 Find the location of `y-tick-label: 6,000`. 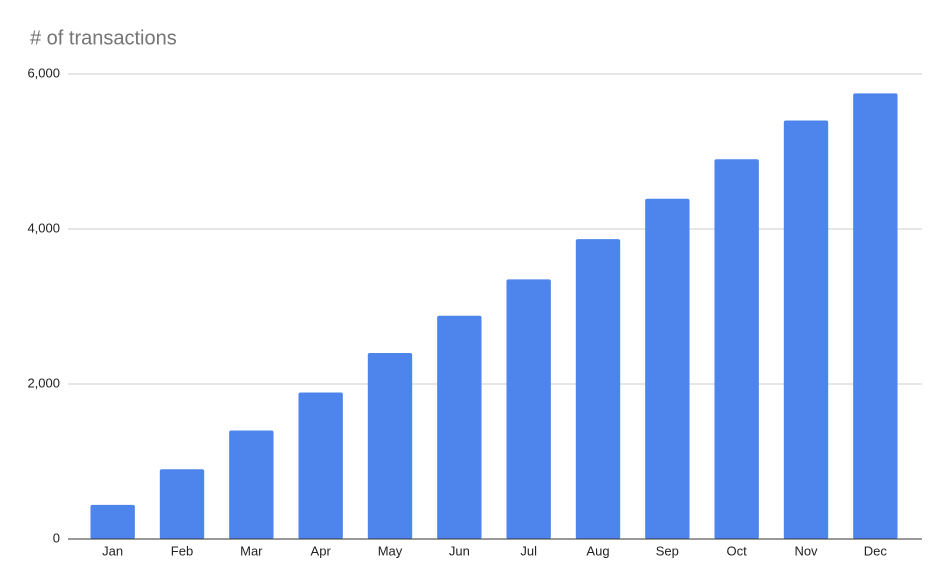

y-tick-label: 6,000 is located at coordinates (43, 72).